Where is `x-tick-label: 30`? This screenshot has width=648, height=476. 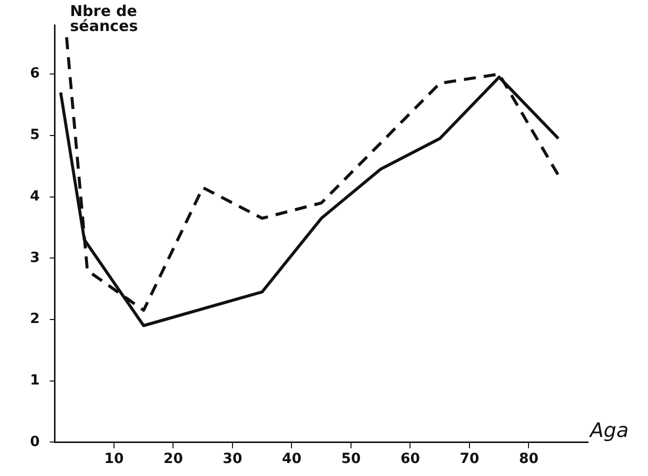 x-tick-label: 30 is located at coordinates (232, 459).